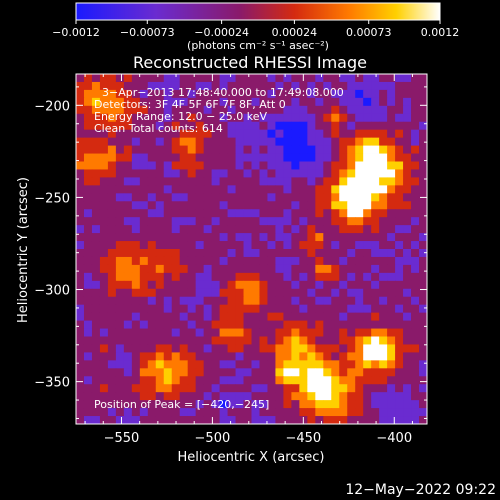  What do you see at coordinates (394, 438) in the screenshot?
I see `x-tick-label: −400` at bounding box center [394, 438].